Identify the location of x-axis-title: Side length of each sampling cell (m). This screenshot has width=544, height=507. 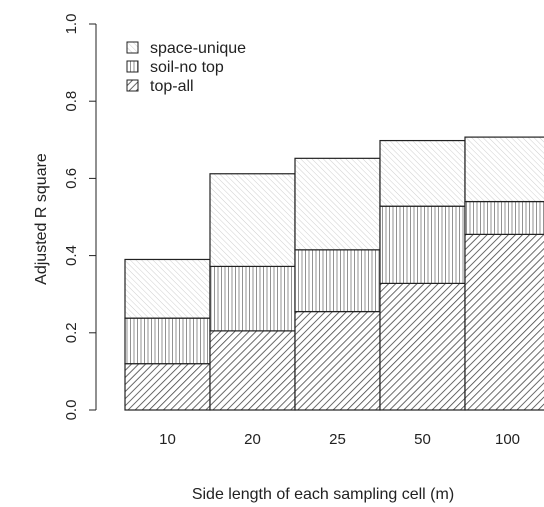
(323, 494).